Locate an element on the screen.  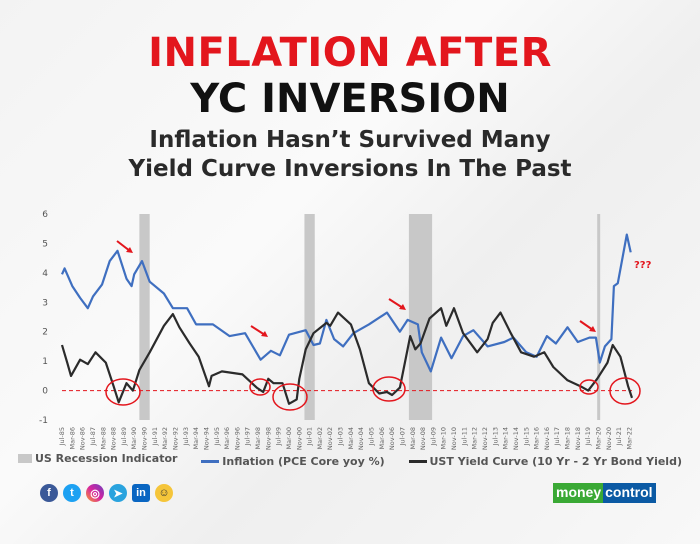
x-tick-label: Nov-08 is located at coordinates (423, 438).